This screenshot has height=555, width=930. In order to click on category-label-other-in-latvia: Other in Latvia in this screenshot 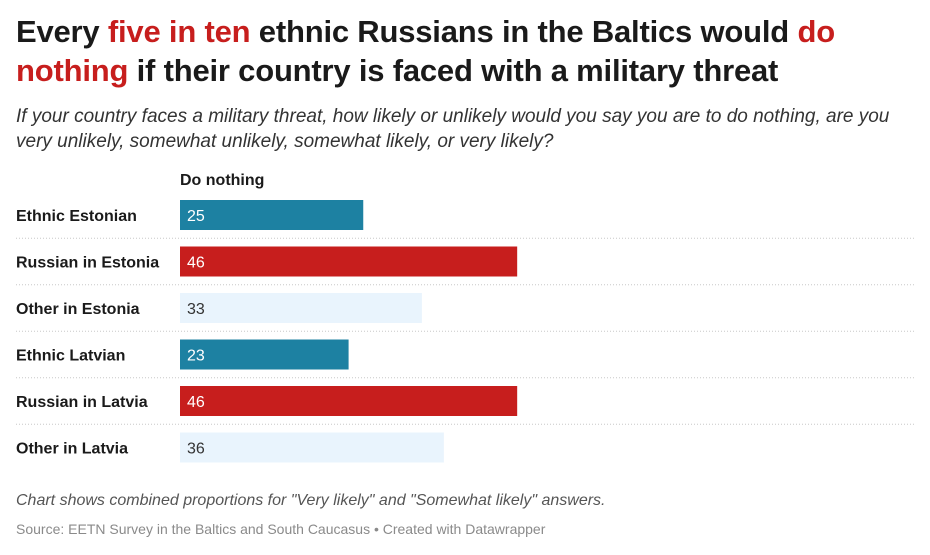, I will do `click(72, 449)`.